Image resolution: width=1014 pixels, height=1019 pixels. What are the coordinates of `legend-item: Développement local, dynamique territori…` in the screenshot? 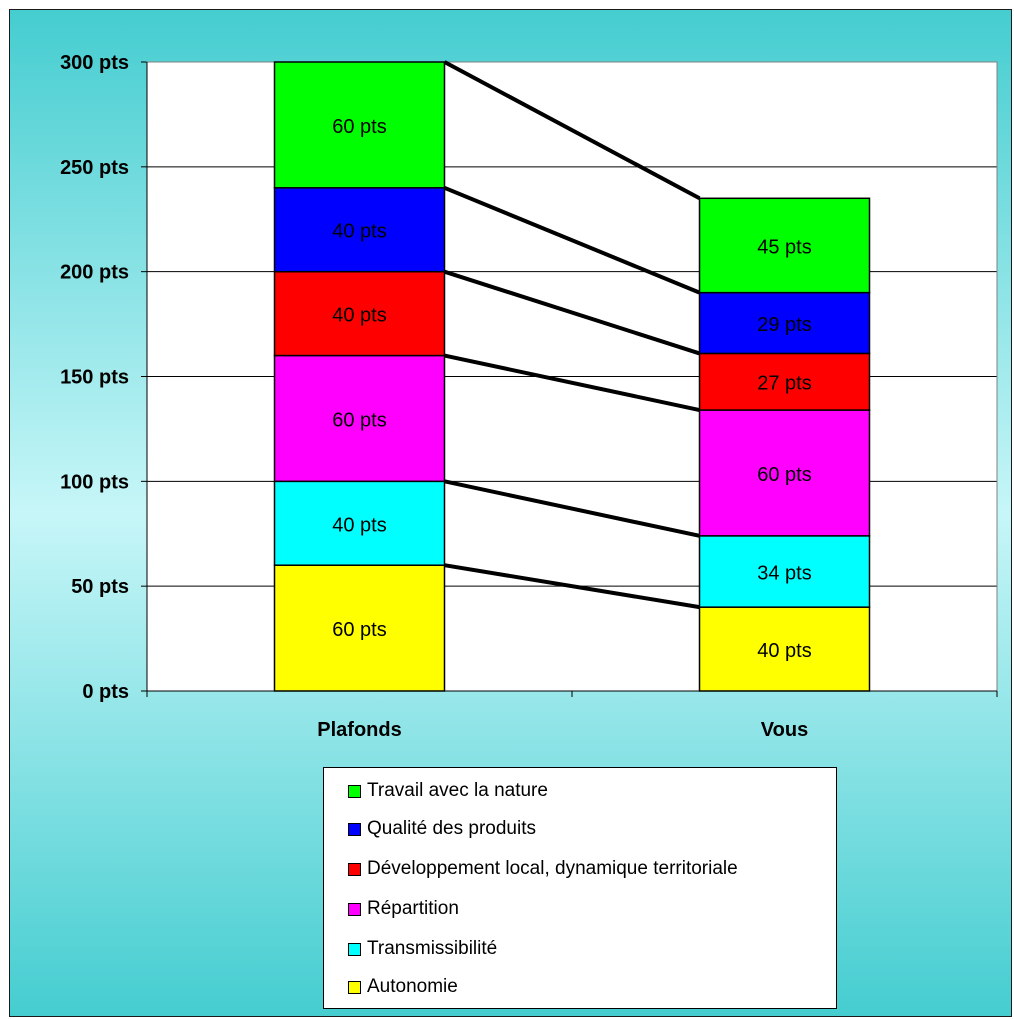 It's located at (543, 869).